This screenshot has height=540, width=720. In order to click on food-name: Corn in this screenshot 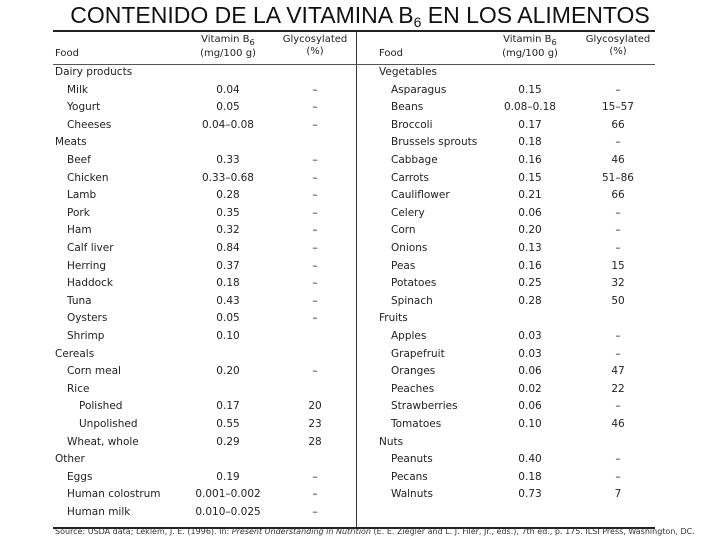, I will do `click(403, 230)`.